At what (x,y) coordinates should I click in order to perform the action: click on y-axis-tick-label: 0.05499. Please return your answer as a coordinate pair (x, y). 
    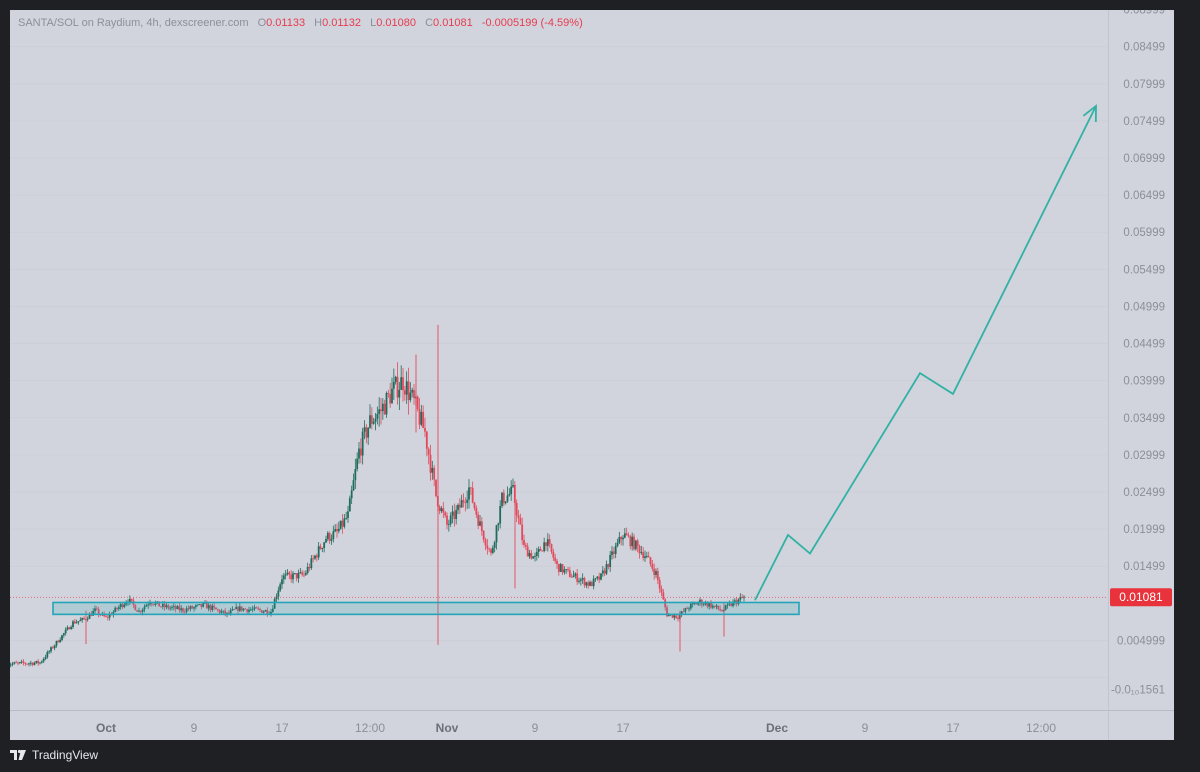
    Looking at the image, I should click on (1144, 270).